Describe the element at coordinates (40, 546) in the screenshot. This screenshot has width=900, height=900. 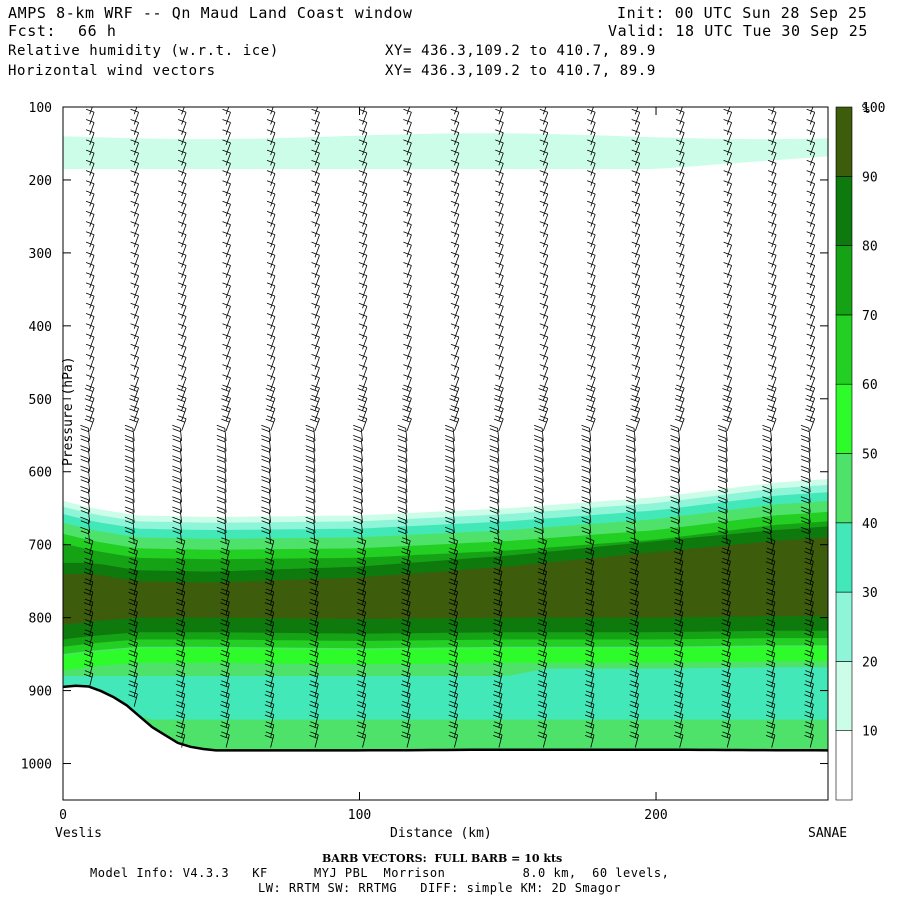
I see `y-tick-label: 700` at that location.